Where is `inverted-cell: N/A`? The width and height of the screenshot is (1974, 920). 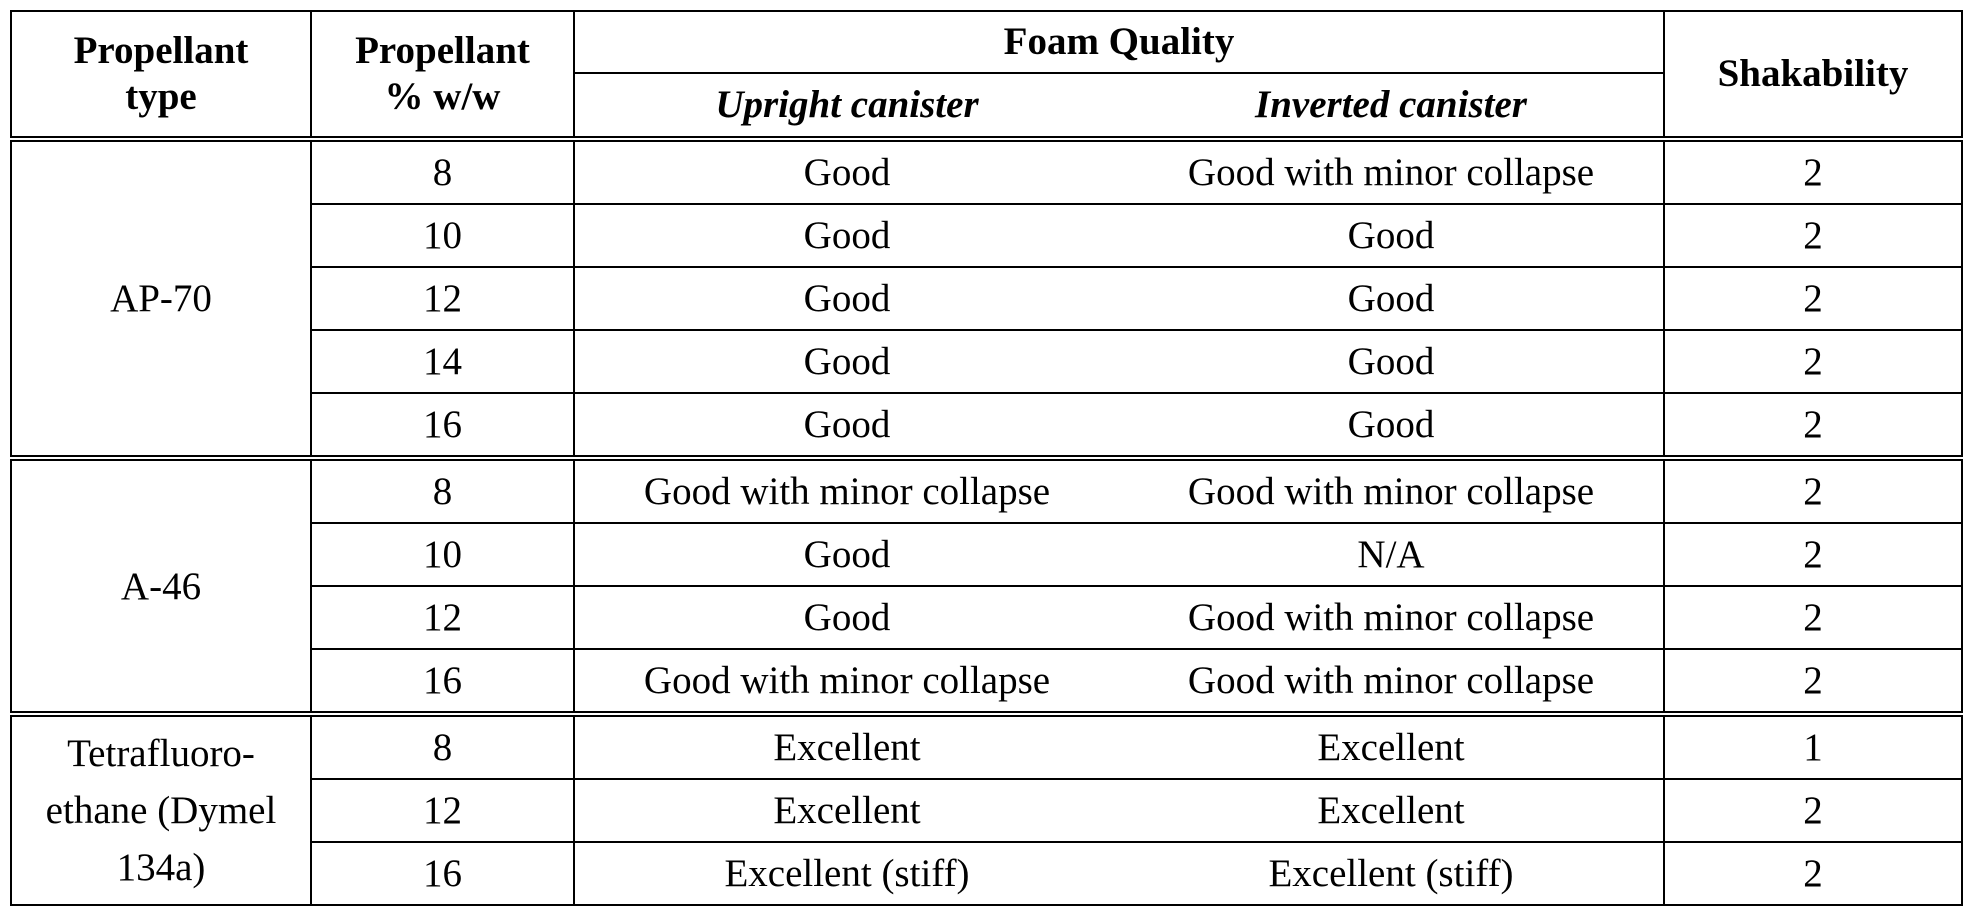
inverted-cell: N/A is located at coordinates (1391, 554).